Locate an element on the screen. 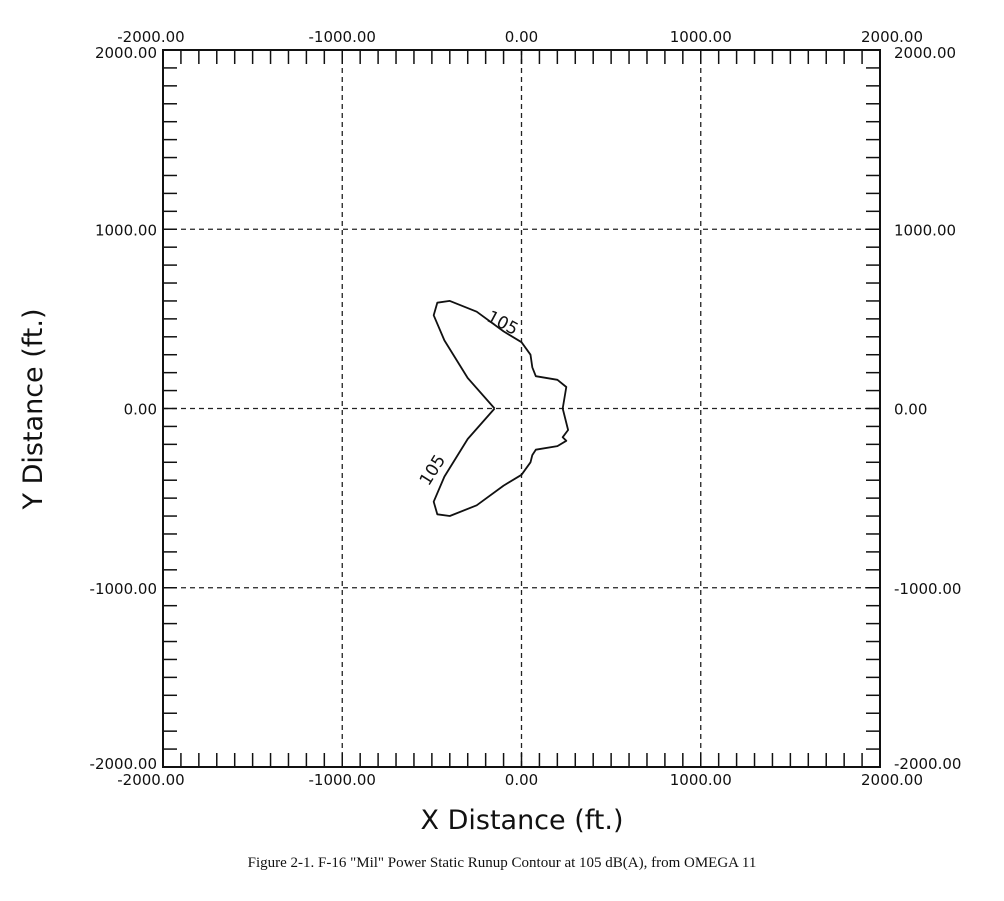 The image size is (1004, 901). y-tick-label-right: 2000.00 is located at coordinates (925, 53).